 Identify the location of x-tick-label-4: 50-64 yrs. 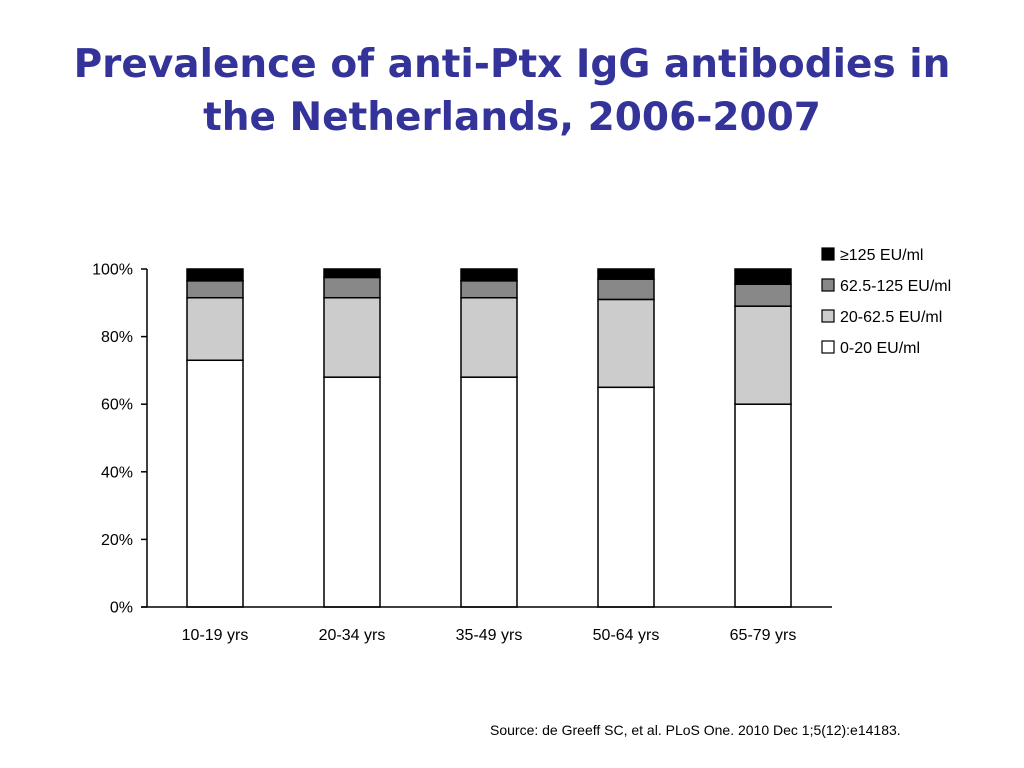
(626, 635).